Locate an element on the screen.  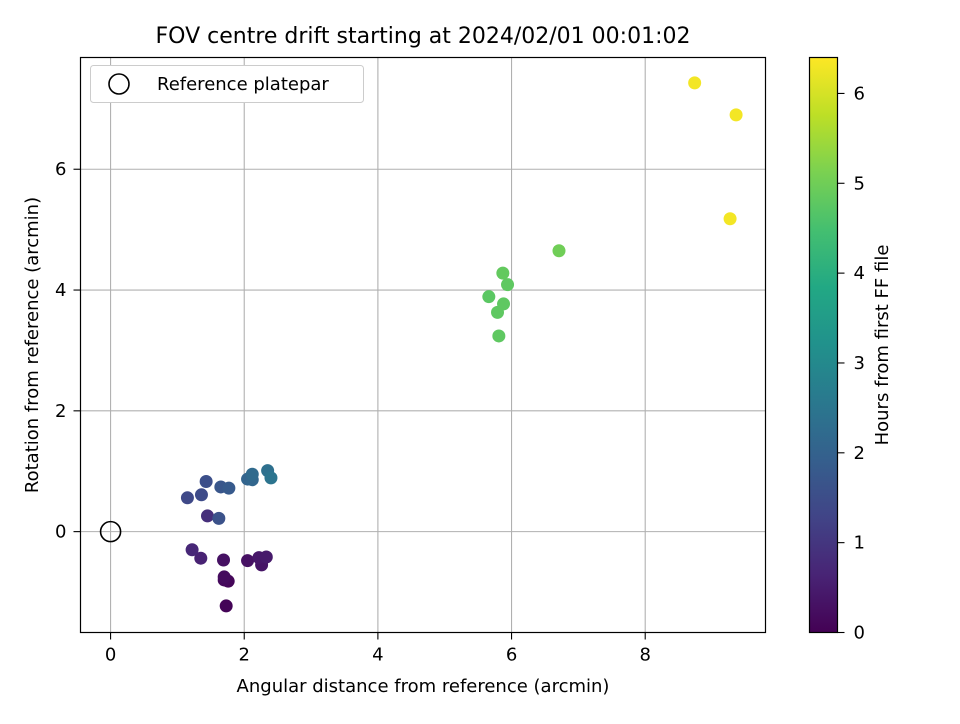
y-tick-label: 4 is located at coordinates (60, 290).